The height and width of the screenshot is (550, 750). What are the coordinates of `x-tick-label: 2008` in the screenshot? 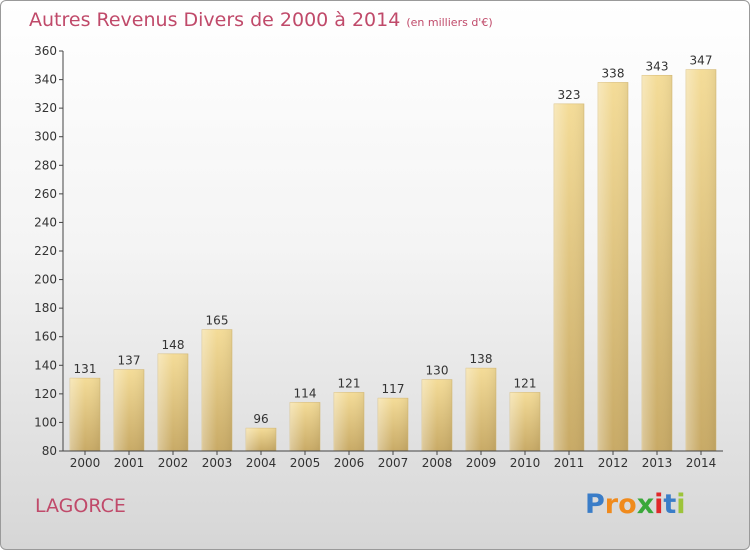 It's located at (437, 463).